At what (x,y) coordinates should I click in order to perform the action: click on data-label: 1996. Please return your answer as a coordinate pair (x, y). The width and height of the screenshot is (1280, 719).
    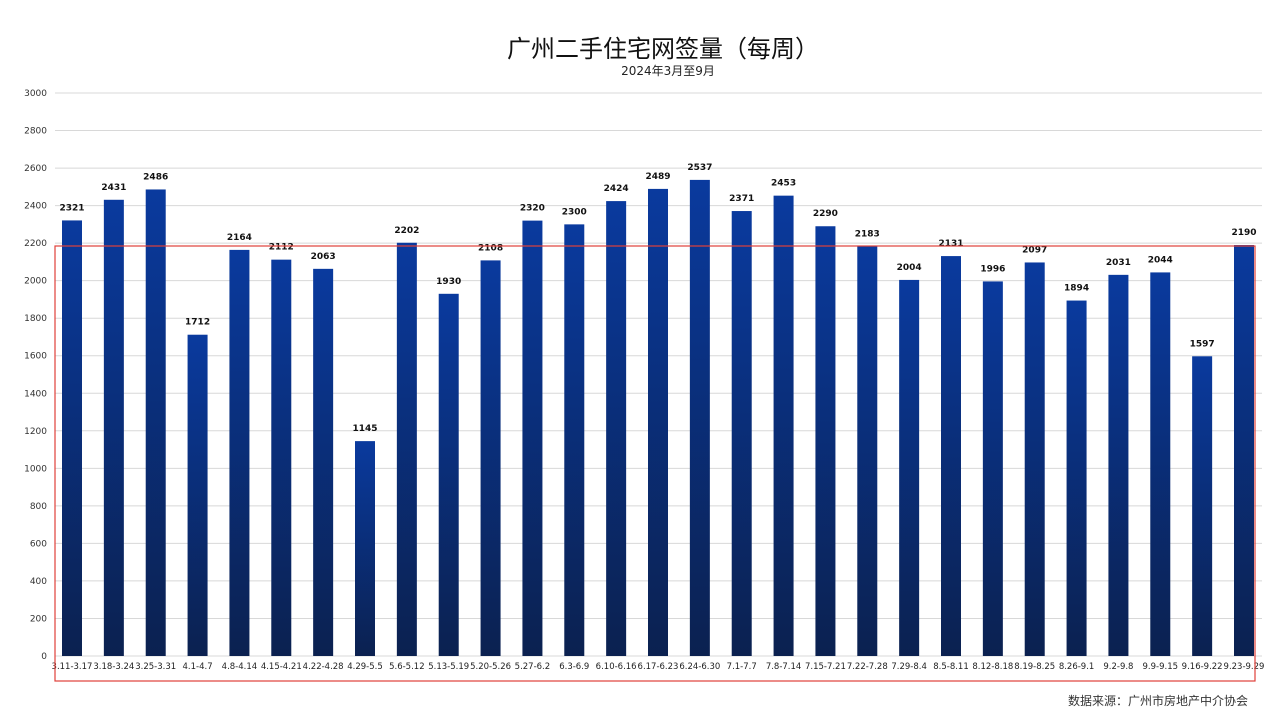
    Looking at the image, I should click on (992, 269).